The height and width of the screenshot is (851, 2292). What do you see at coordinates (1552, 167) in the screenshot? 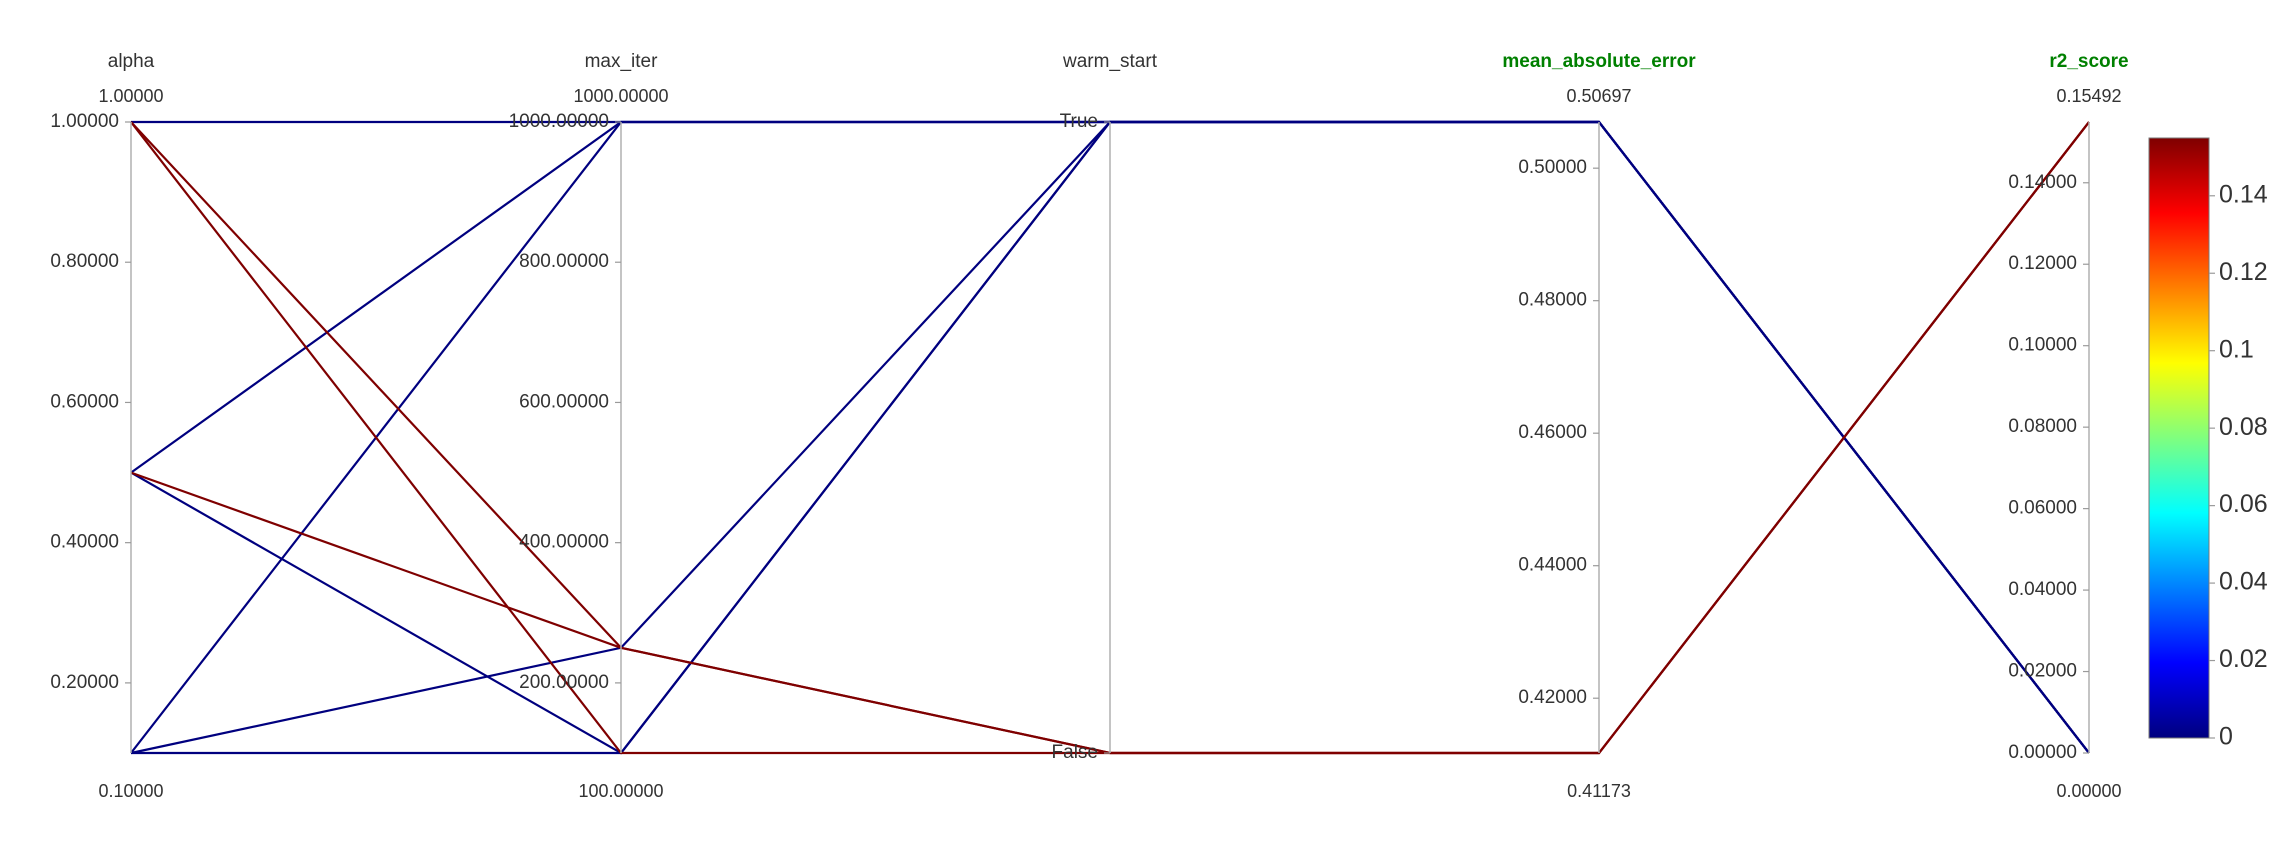
I see `axis-tick-label: 0.50000` at bounding box center [1552, 167].